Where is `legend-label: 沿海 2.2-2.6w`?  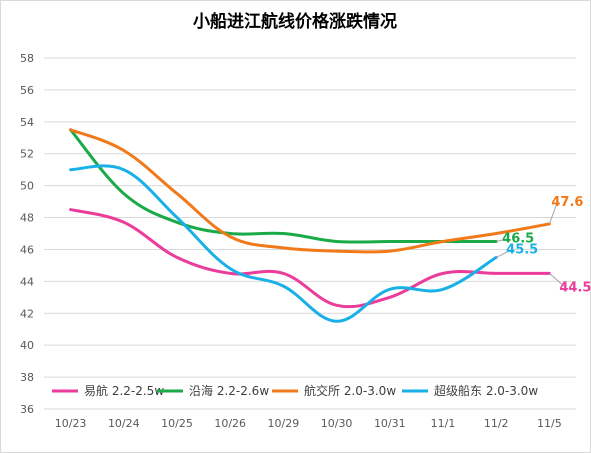 legend-label: 沿海 2.2-2.6w is located at coordinates (229, 390).